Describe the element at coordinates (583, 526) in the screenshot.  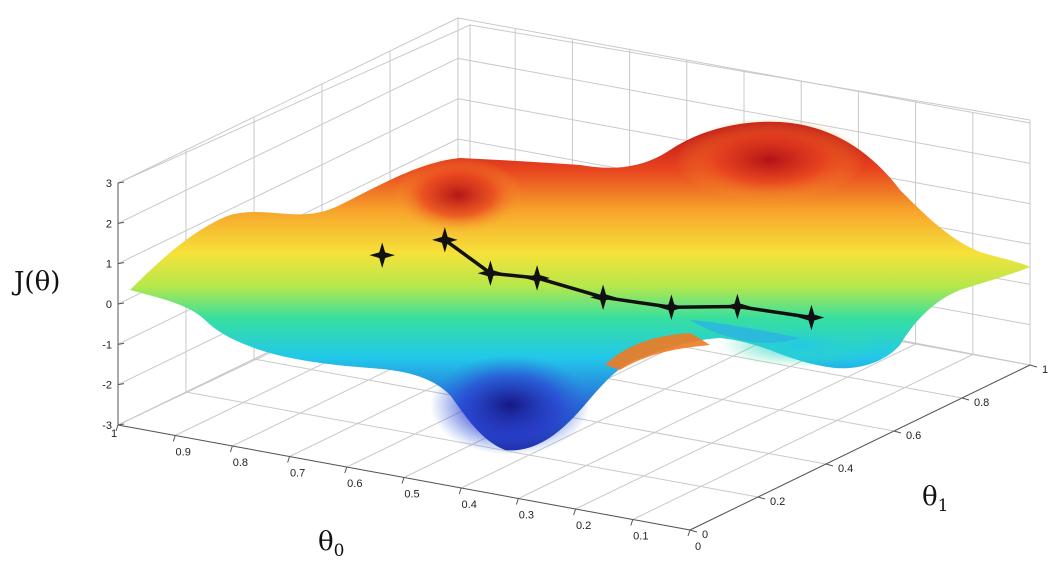
I see `theta0-tick-label: 0.2` at that location.